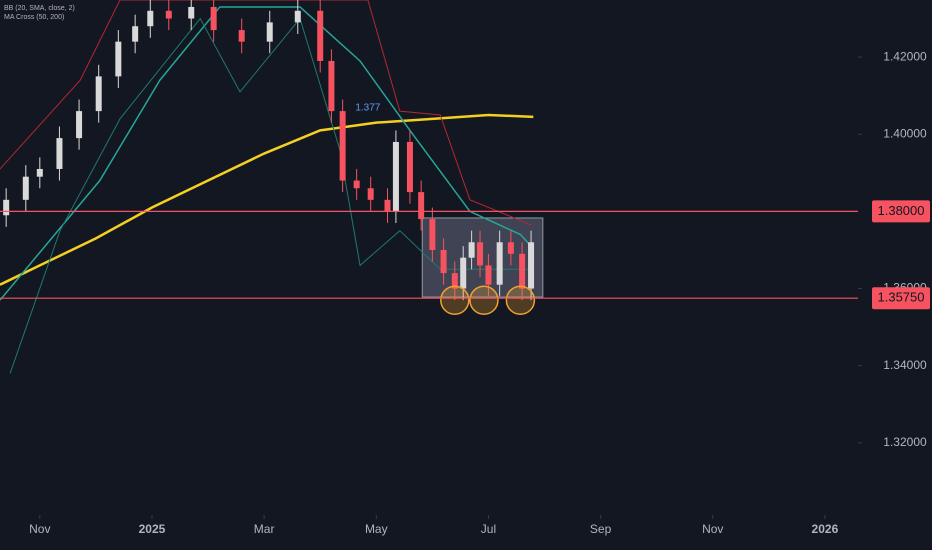 Image resolution: width=932 pixels, height=550 pixels. Describe the element at coordinates (488, 529) in the screenshot. I see `x-tick-label: Jul` at that location.